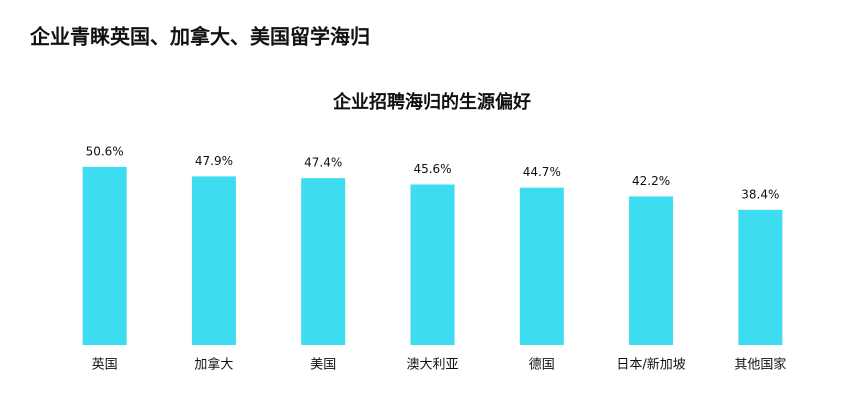 Image resolution: width=859 pixels, height=400 pixels. What do you see at coordinates (105, 365) in the screenshot?
I see `x-tick-label: 英国` at bounding box center [105, 365].